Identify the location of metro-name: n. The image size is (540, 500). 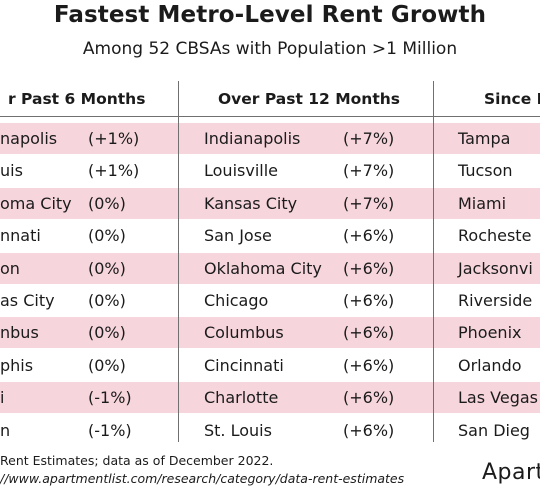
(5, 430).